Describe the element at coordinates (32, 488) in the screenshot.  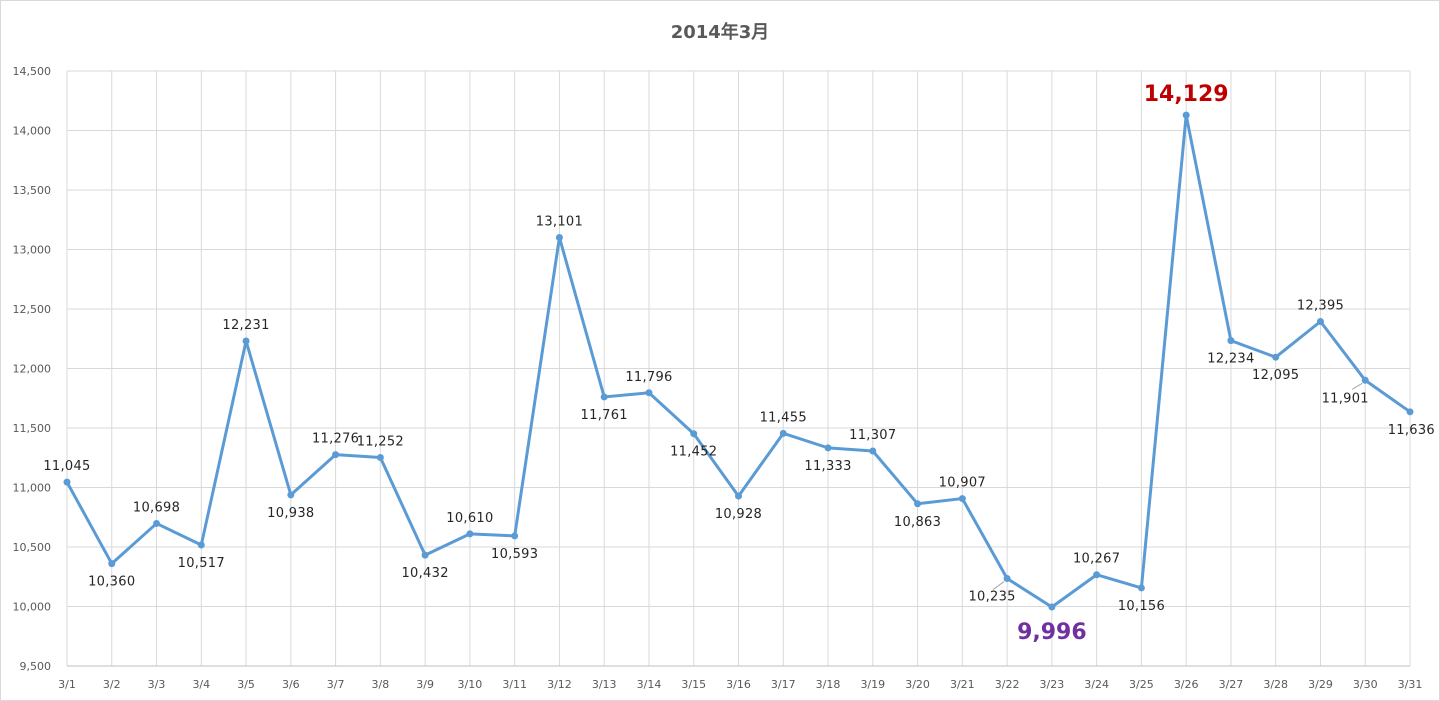
I see `y-tick-label: 11,000` at that location.